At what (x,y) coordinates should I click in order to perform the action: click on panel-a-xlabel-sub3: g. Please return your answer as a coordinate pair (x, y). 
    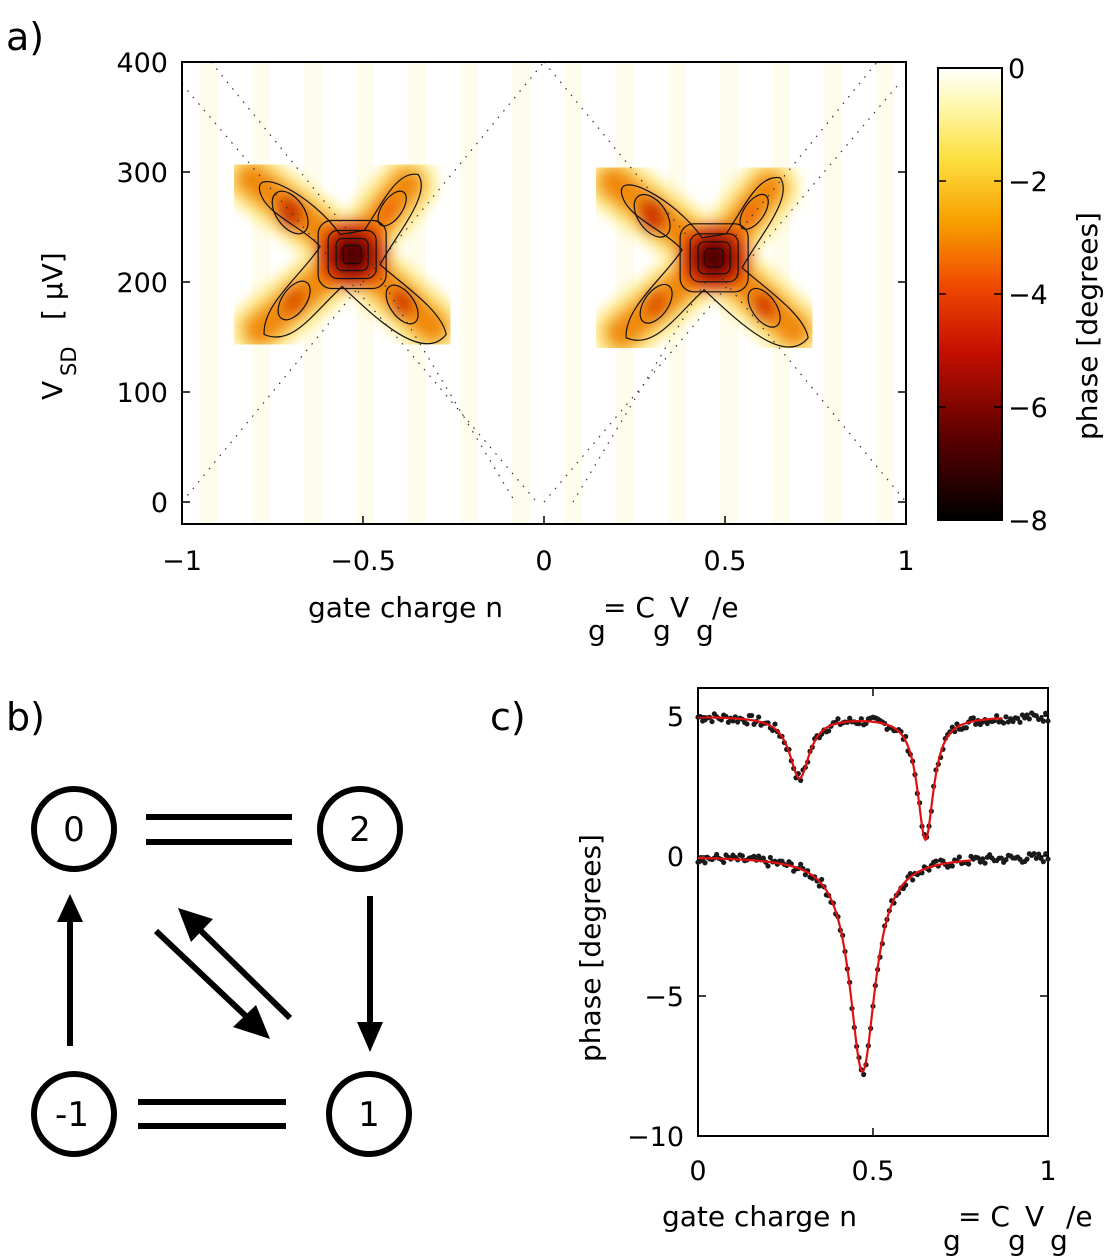
    Looking at the image, I should click on (705, 630).